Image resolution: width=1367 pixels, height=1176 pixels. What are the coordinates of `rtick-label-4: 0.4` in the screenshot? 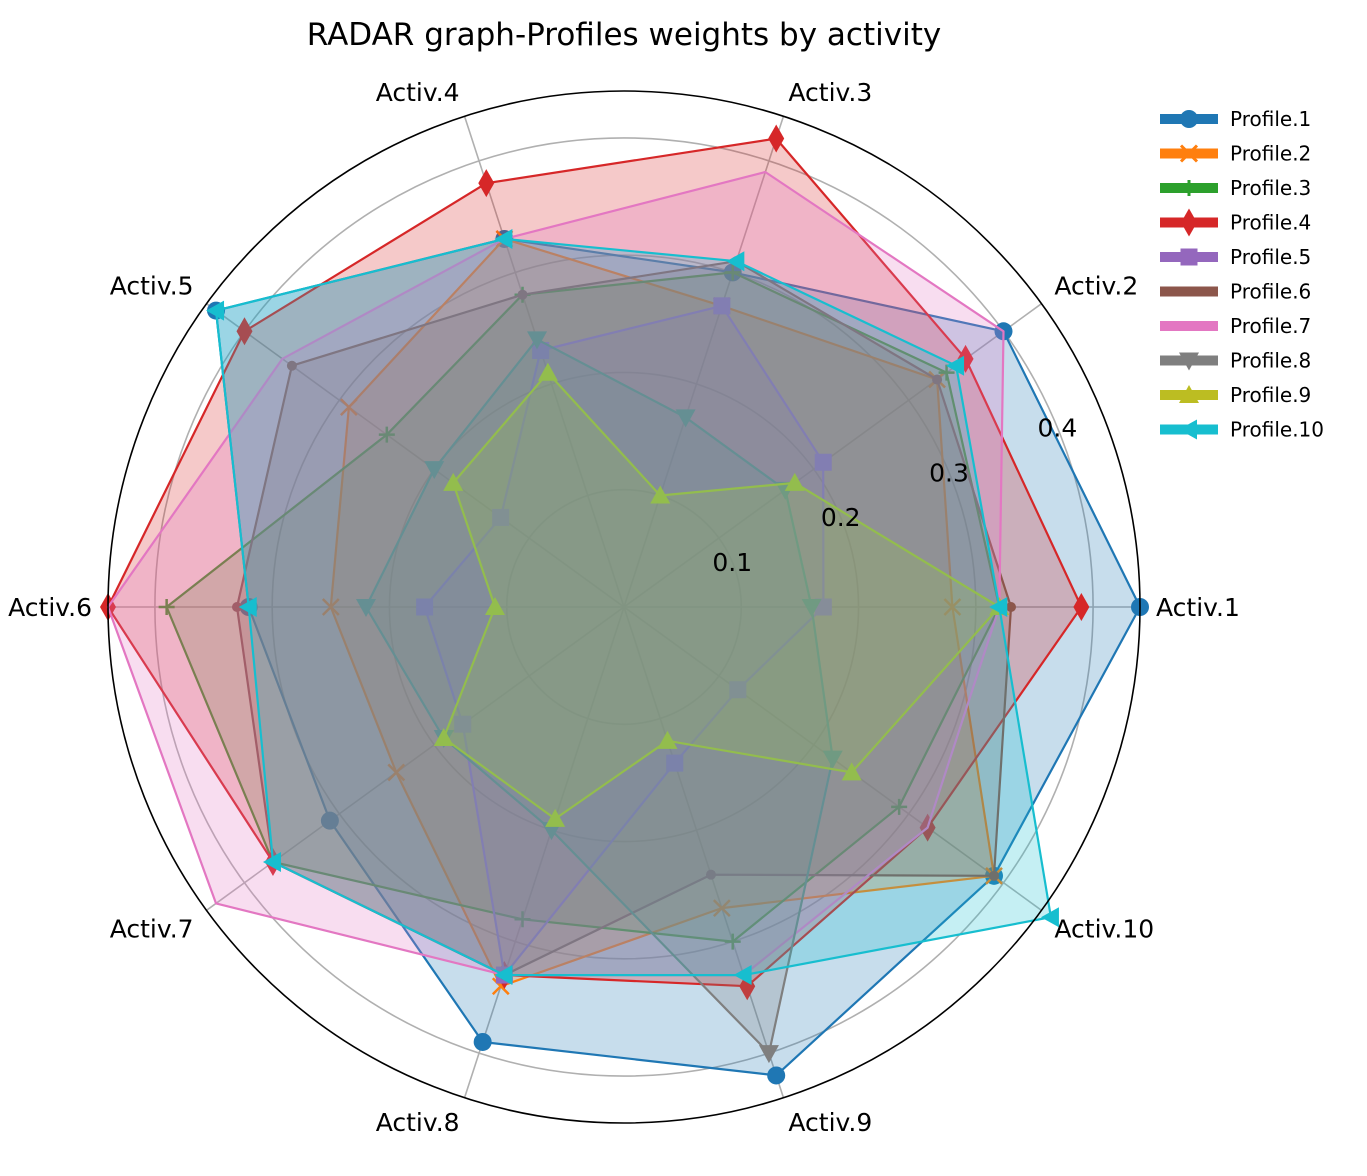 It's located at (1058, 428).